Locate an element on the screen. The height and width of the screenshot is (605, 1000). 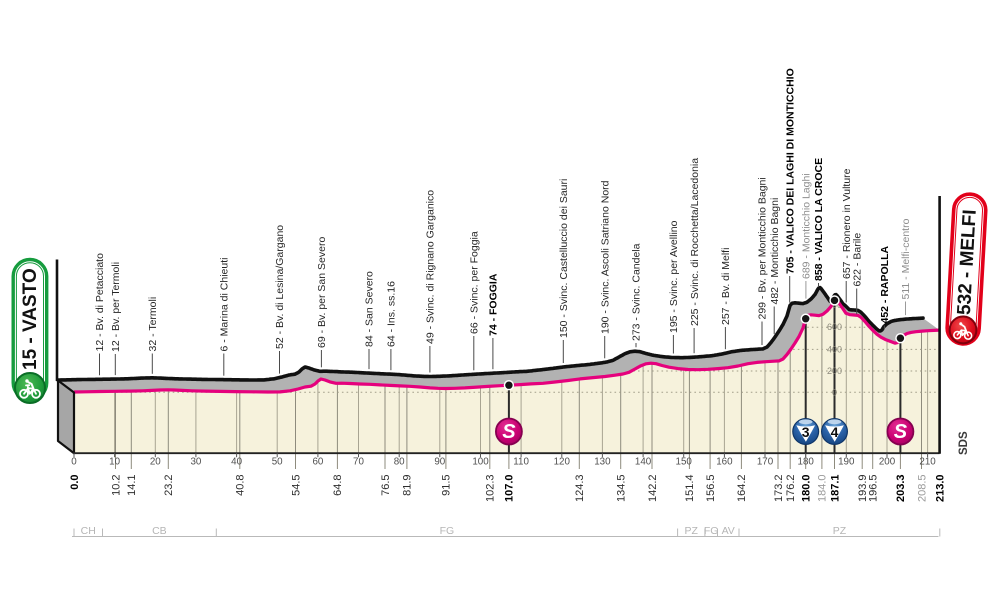
svg-text: 140 is located at coordinates (643, 462).